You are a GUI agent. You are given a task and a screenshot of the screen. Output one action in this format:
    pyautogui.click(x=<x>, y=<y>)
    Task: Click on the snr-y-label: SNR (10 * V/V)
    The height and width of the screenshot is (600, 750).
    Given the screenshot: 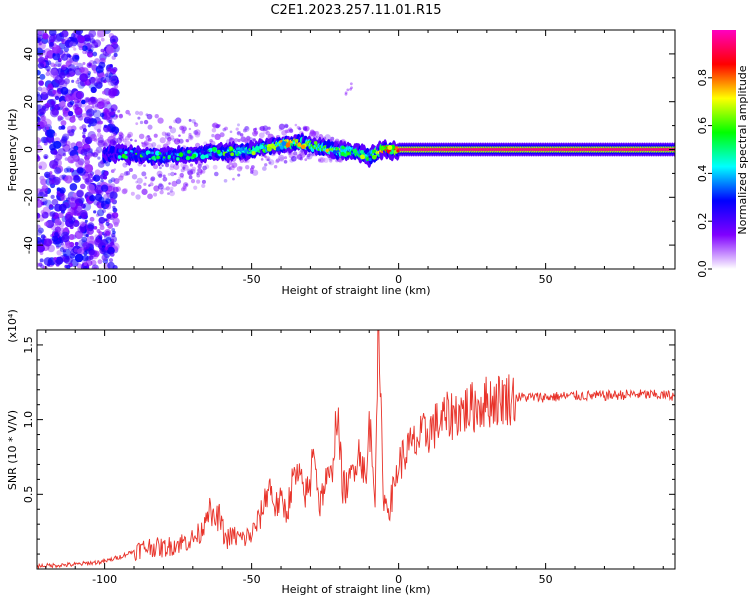 What is the action you would take?
    pyautogui.click(x=12, y=450)
    